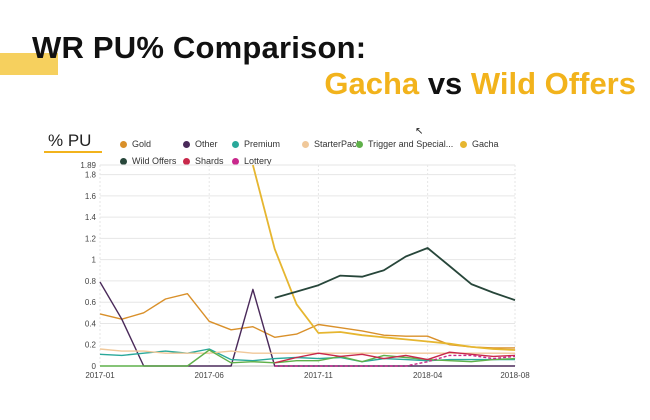 The height and width of the screenshot is (420, 650). I want to click on legend-item-gold: Gold, so click(135, 144).